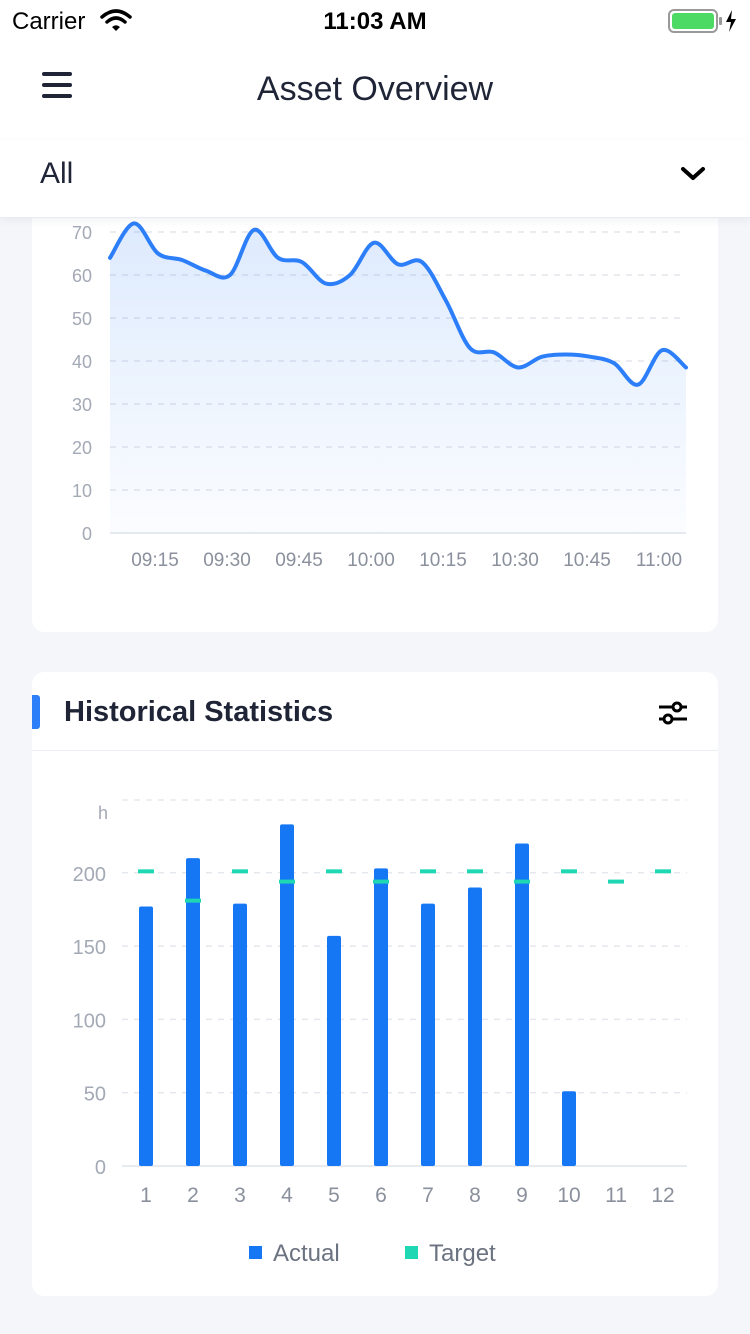  Describe the element at coordinates (475, 1195) in the screenshot. I see `x-tick-label: 8` at that location.